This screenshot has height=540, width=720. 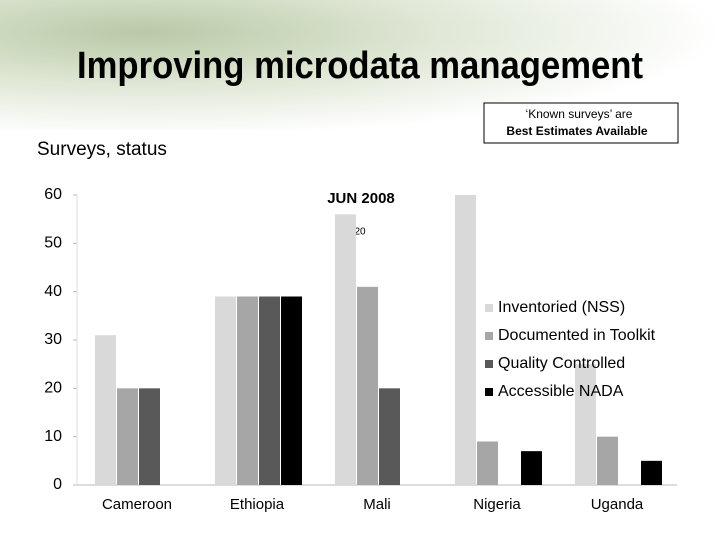 What do you see at coordinates (53, 388) in the screenshot?
I see `y-tick-label: 20` at bounding box center [53, 388].